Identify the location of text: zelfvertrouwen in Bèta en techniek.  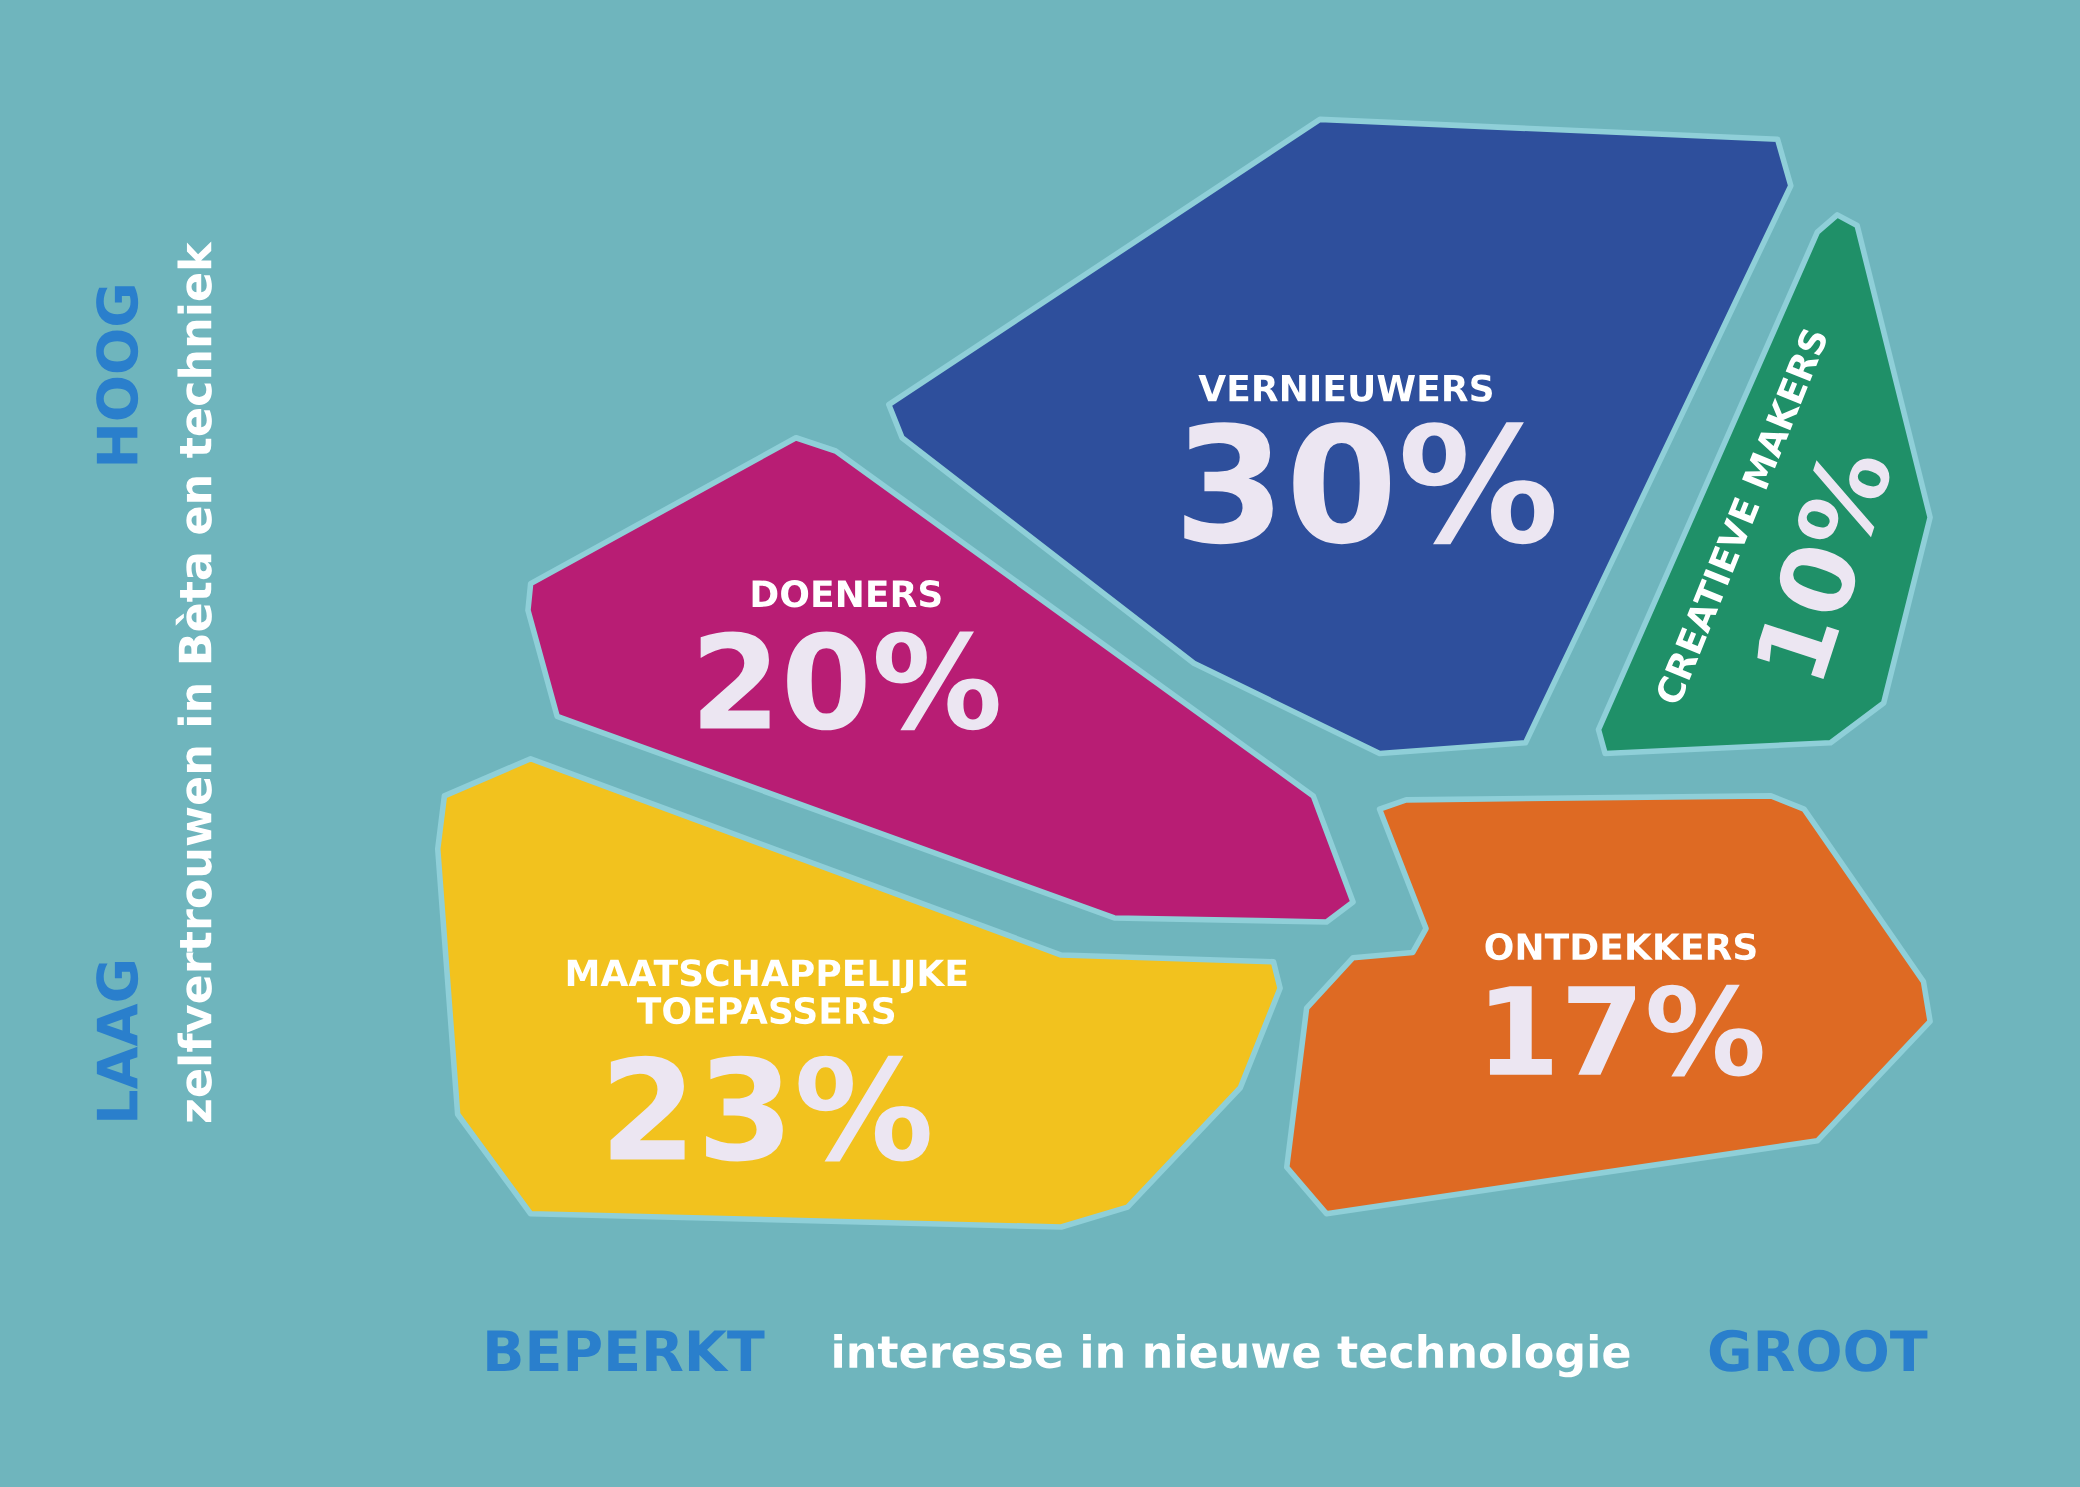
(193, 681).